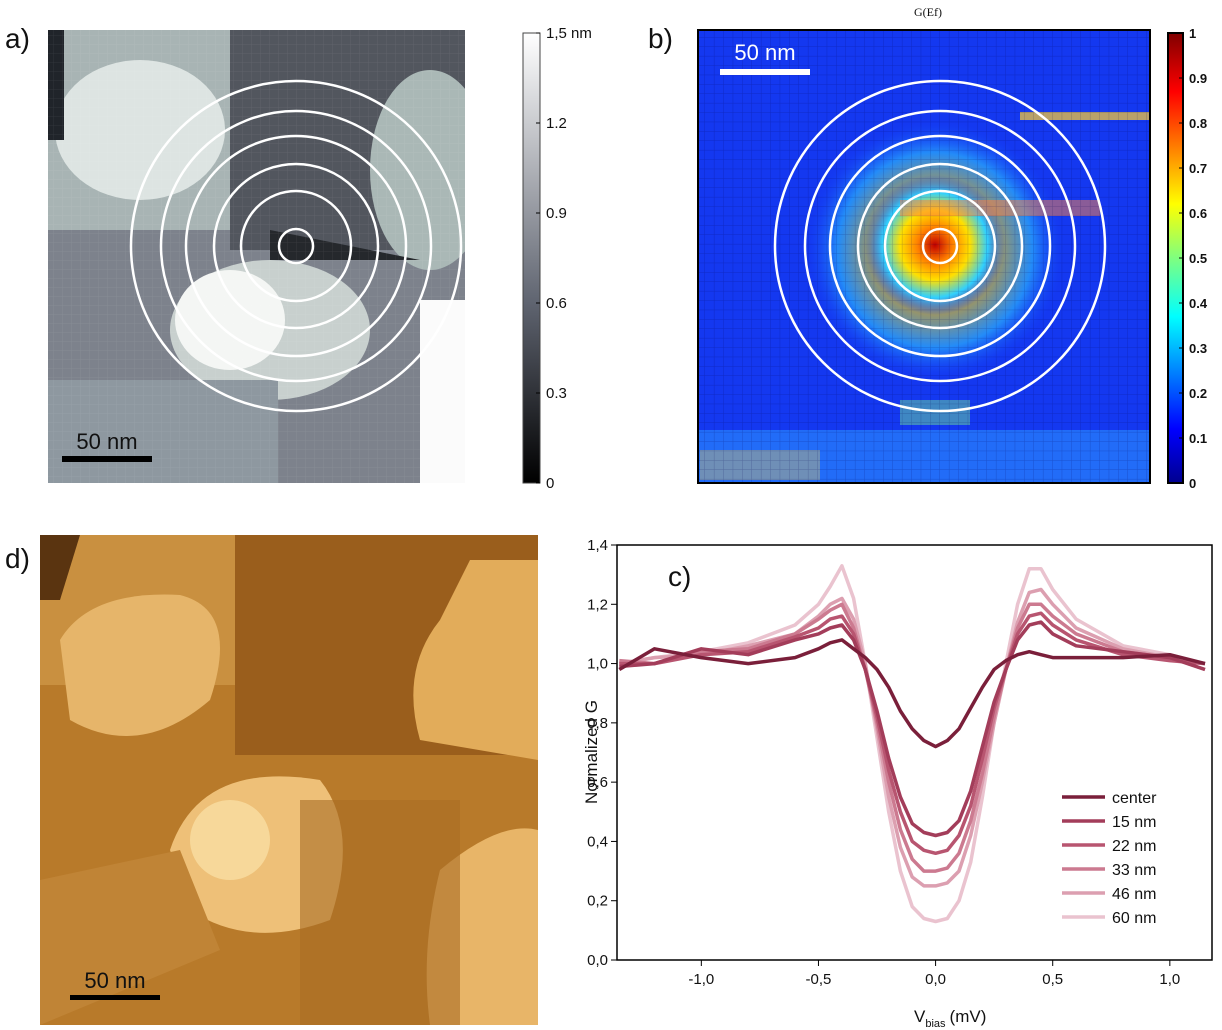  I want to click on panel-label: d), so click(17, 558).